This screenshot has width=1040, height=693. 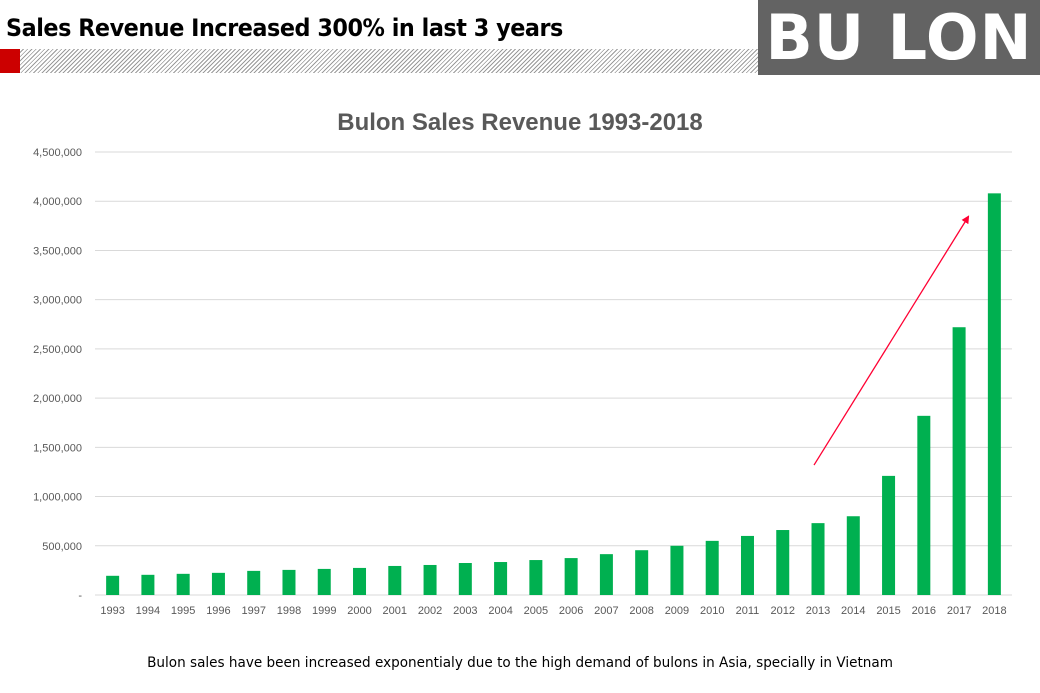 I want to click on y-tick-label: 2,000,000, so click(x=57, y=399).